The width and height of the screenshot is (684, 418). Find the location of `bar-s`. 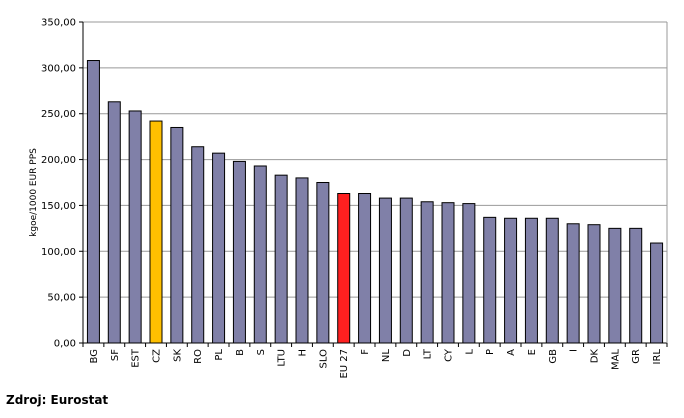

bar-s is located at coordinates (260, 254).